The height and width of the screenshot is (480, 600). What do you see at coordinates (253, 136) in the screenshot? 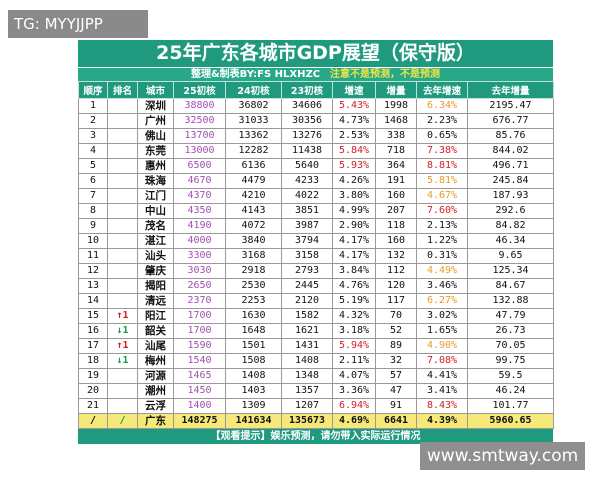
I see `cell-4: 13362` at bounding box center [253, 136].